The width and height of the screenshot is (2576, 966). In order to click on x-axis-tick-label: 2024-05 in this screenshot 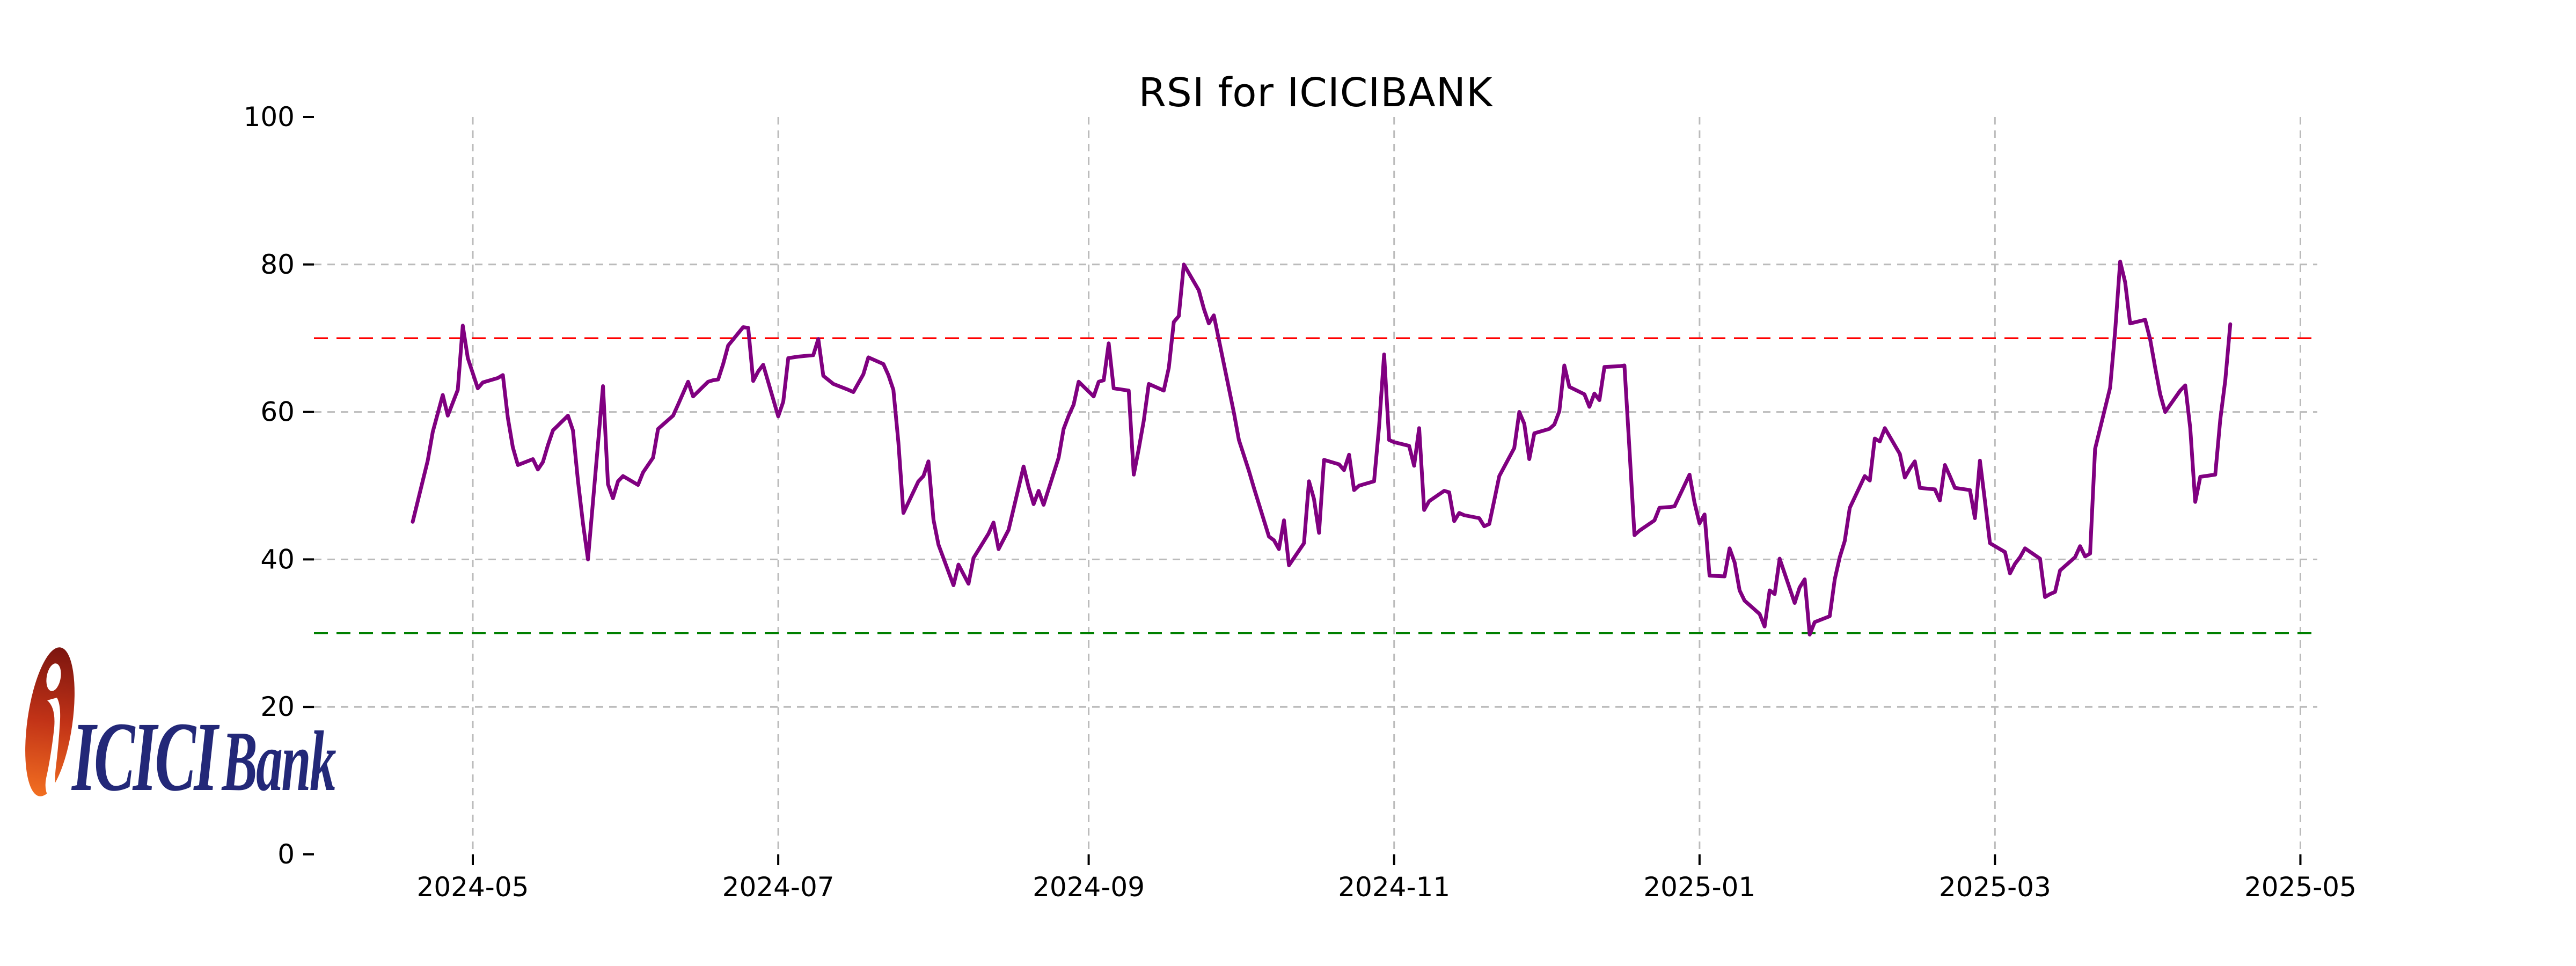, I will do `click(473, 887)`.